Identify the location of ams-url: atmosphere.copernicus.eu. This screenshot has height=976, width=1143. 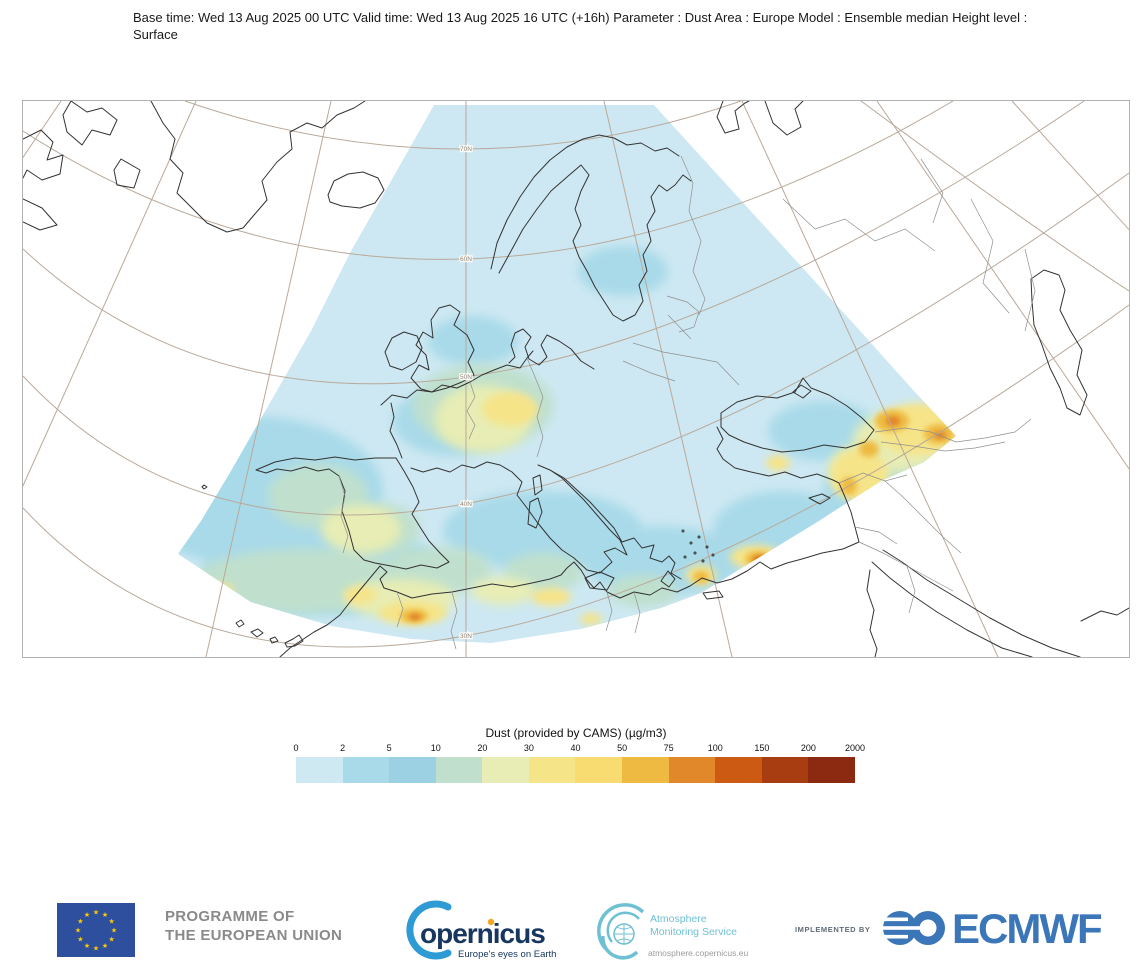
(698, 953).